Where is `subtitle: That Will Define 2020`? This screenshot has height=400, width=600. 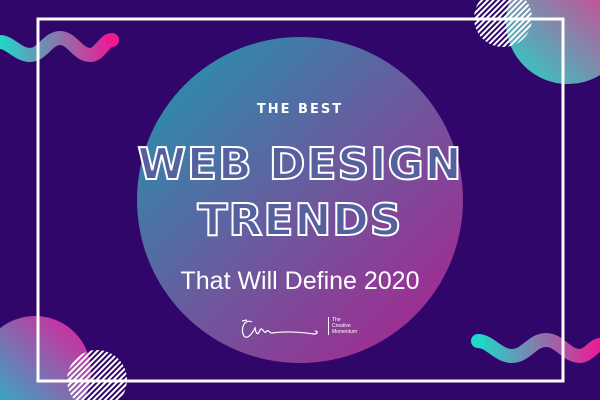 subtitle: That Will Define 2020 is located at coordinates (300, 281).